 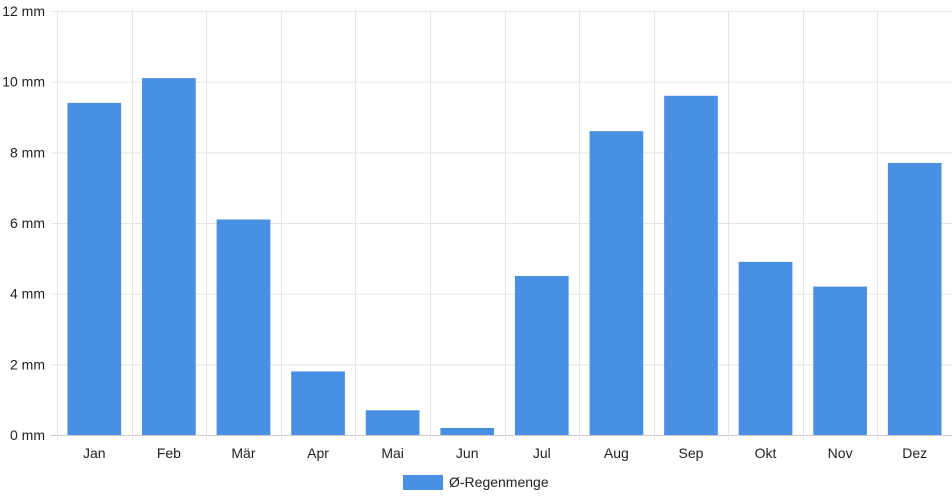 What do you see at coordinates (616, 283) in the screenshot?
I see `bar-aug` at bounding box center [616, 283].